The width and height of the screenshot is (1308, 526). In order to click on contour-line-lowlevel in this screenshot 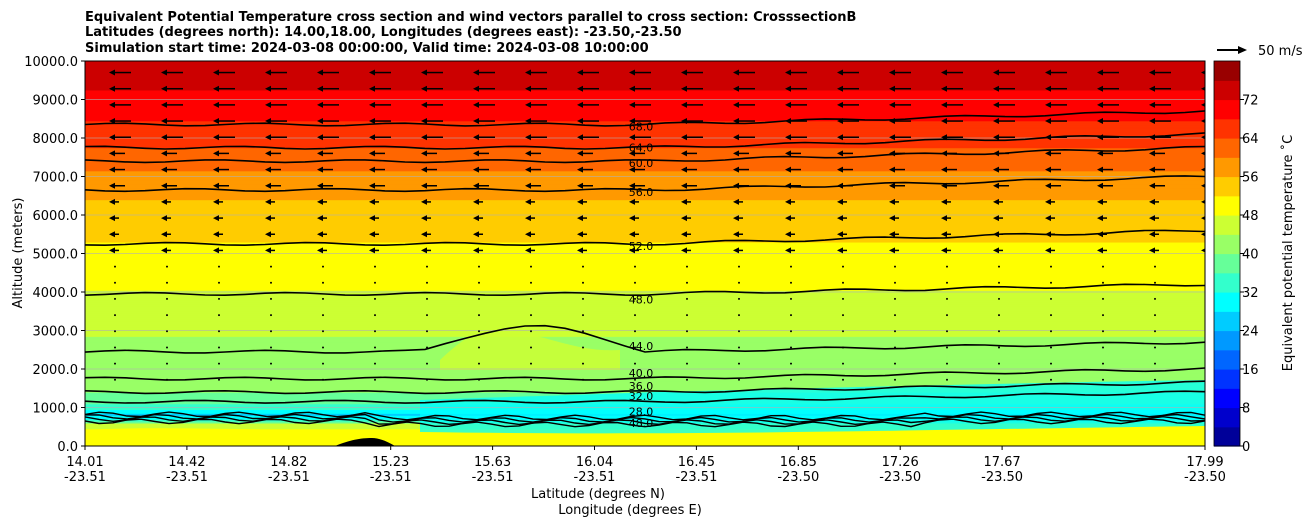, I will do `click(645, 420)`.